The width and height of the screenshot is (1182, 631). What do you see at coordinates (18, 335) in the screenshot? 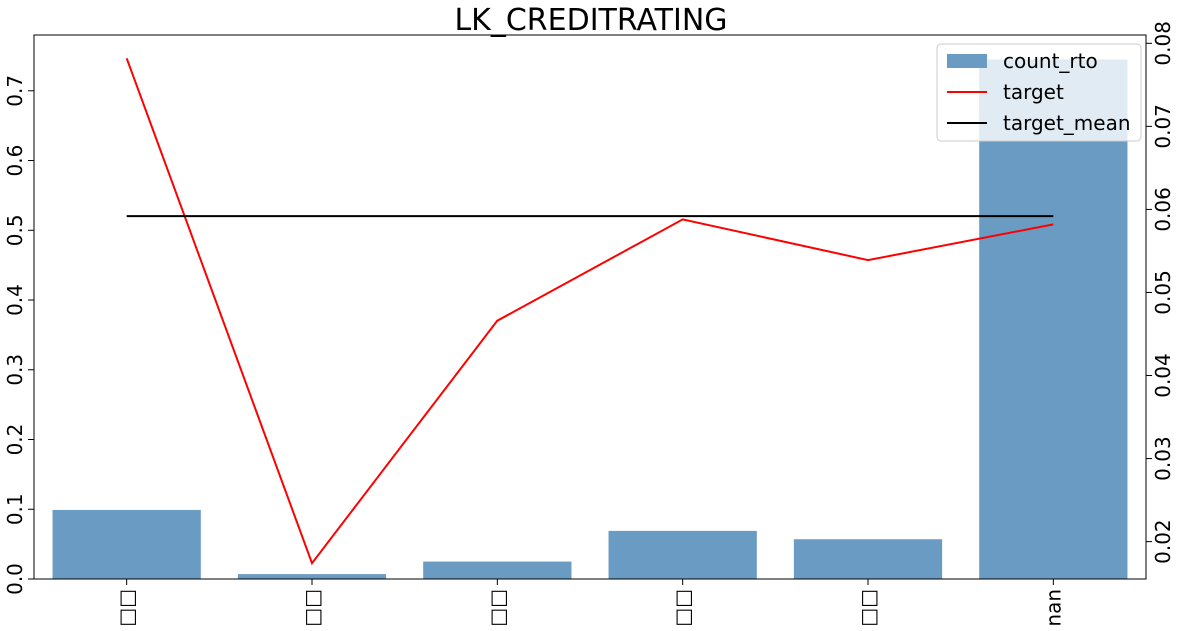
I see `left-axis: 0.0 0.1 0.2 0.3 0.4 0.5 0.6 0.7` at bounding box center [18, 335].